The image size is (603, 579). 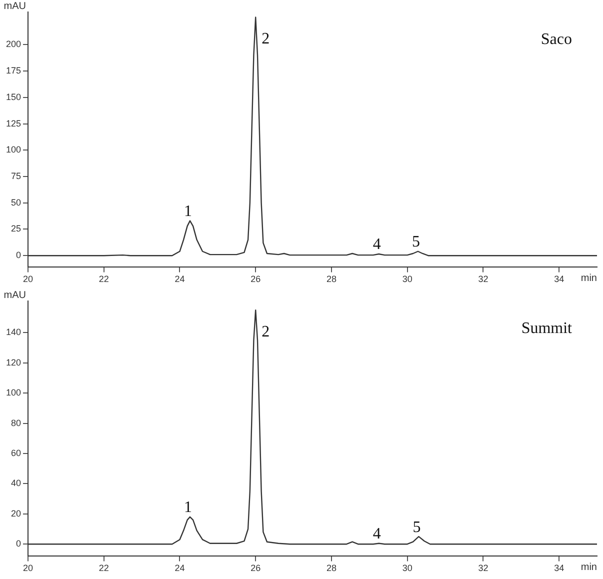 What do you see at coordinates (16, 229) in the screenshot?
I see `y-tick-label: 25` at bounding box center [16, 229].